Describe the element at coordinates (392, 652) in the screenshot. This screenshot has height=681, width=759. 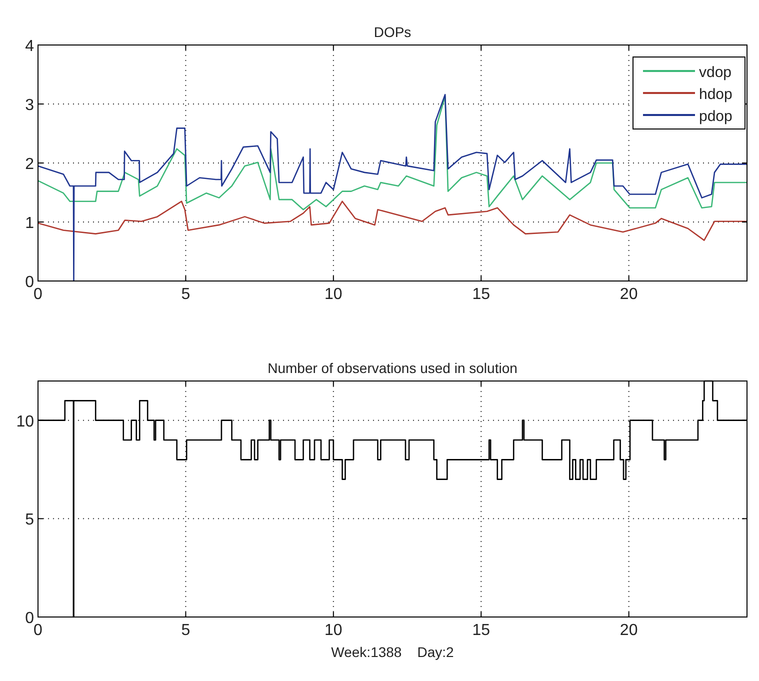
I see `x-axis-title: Week:1388 Day:2` at that location.